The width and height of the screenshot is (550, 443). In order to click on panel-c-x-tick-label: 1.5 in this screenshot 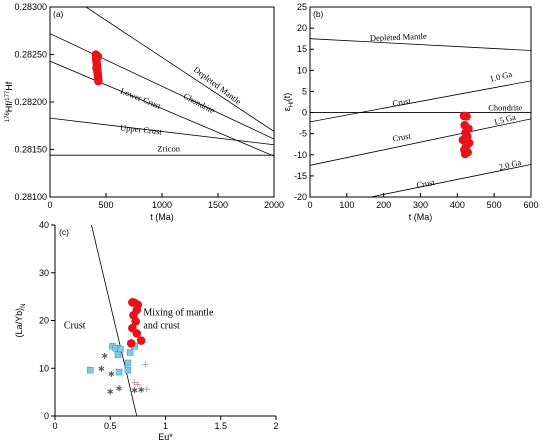, I will do `click(220, 426)`.